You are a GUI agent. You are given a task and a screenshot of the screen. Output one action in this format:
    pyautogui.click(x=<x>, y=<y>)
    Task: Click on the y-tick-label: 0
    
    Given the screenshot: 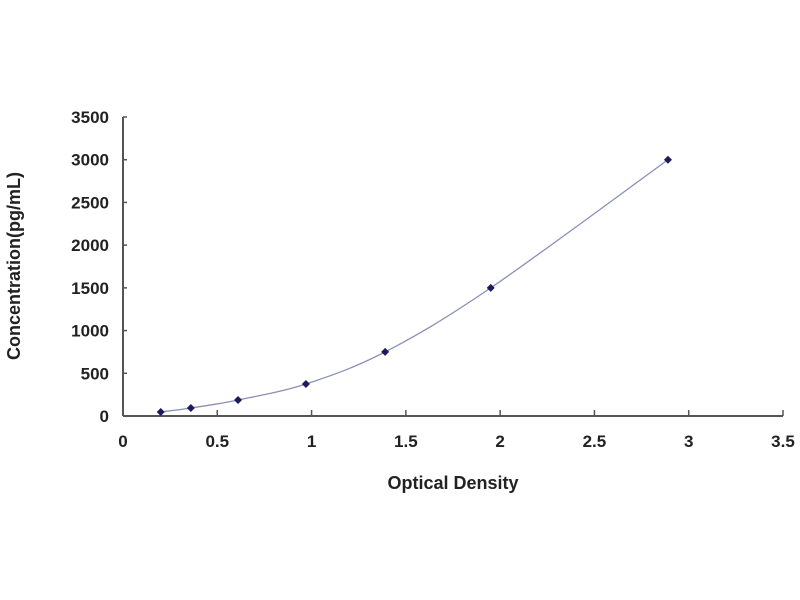 What is the action you would take?
    pyautogui.click(x=104, y=416)
    